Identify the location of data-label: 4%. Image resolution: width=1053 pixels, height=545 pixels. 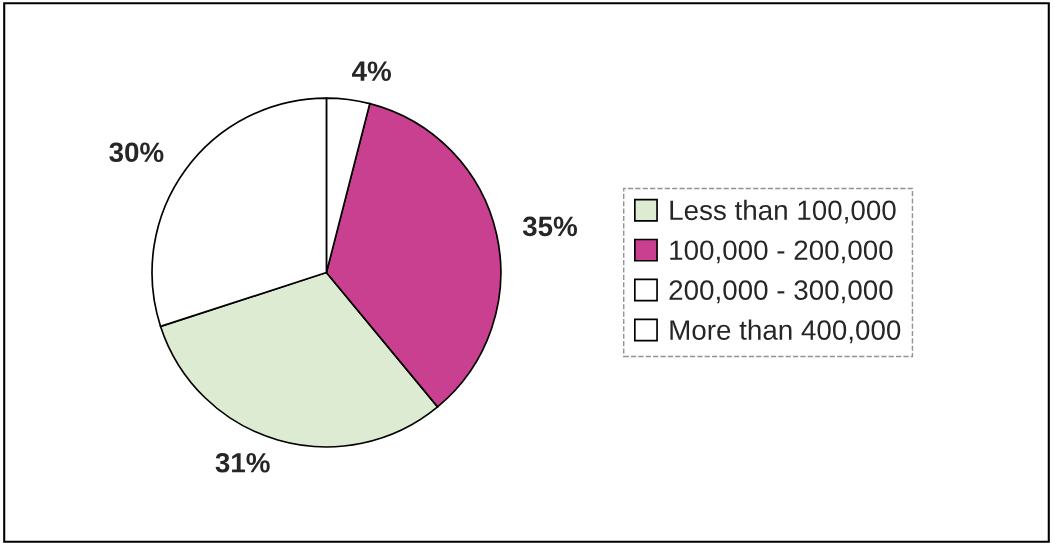
(371, 71).